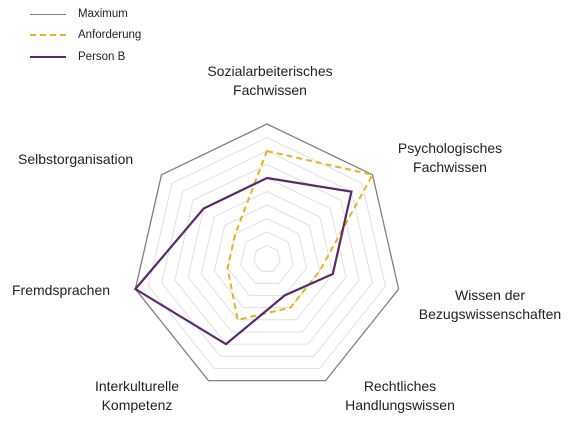 The height and width of the screenshot is (428, 570). What do you see at coordinates (137, 386) in the screenshot?
I see `axis-label-line: Interkulturelle` at bounding box center [137, 386].